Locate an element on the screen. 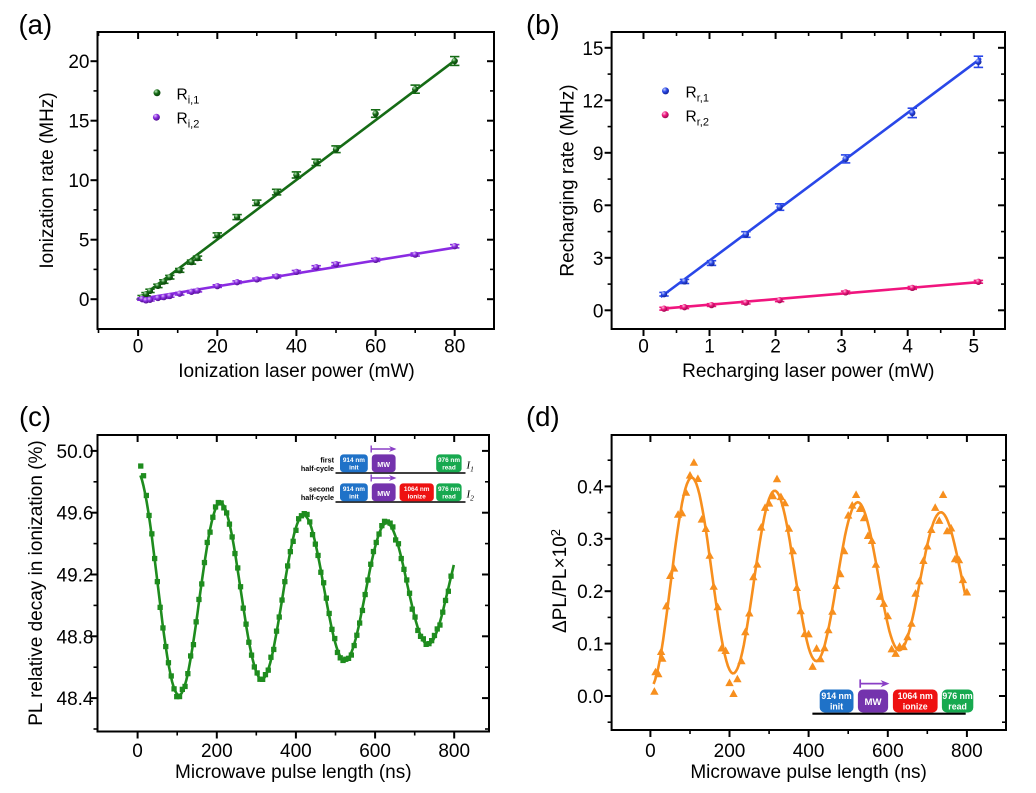 The height and width of the screenshot is (793, 1036). svg-text: Ionization laser power (mW) is located at coordinates (296, 371).